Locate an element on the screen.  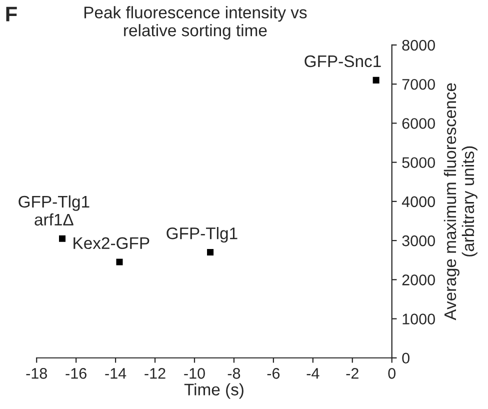
y-tick-label: 6000 is located at coordinates (418, 123).